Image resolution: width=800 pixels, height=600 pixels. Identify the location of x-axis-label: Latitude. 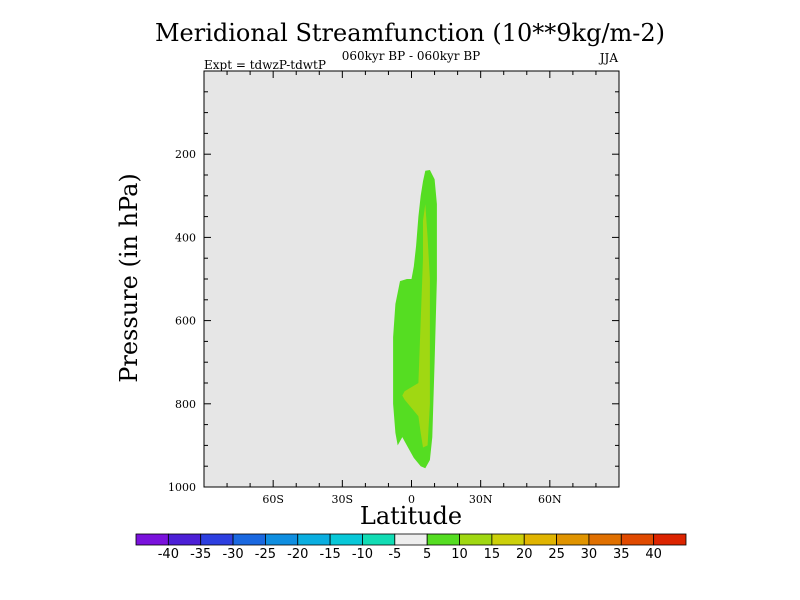
(411, 516).